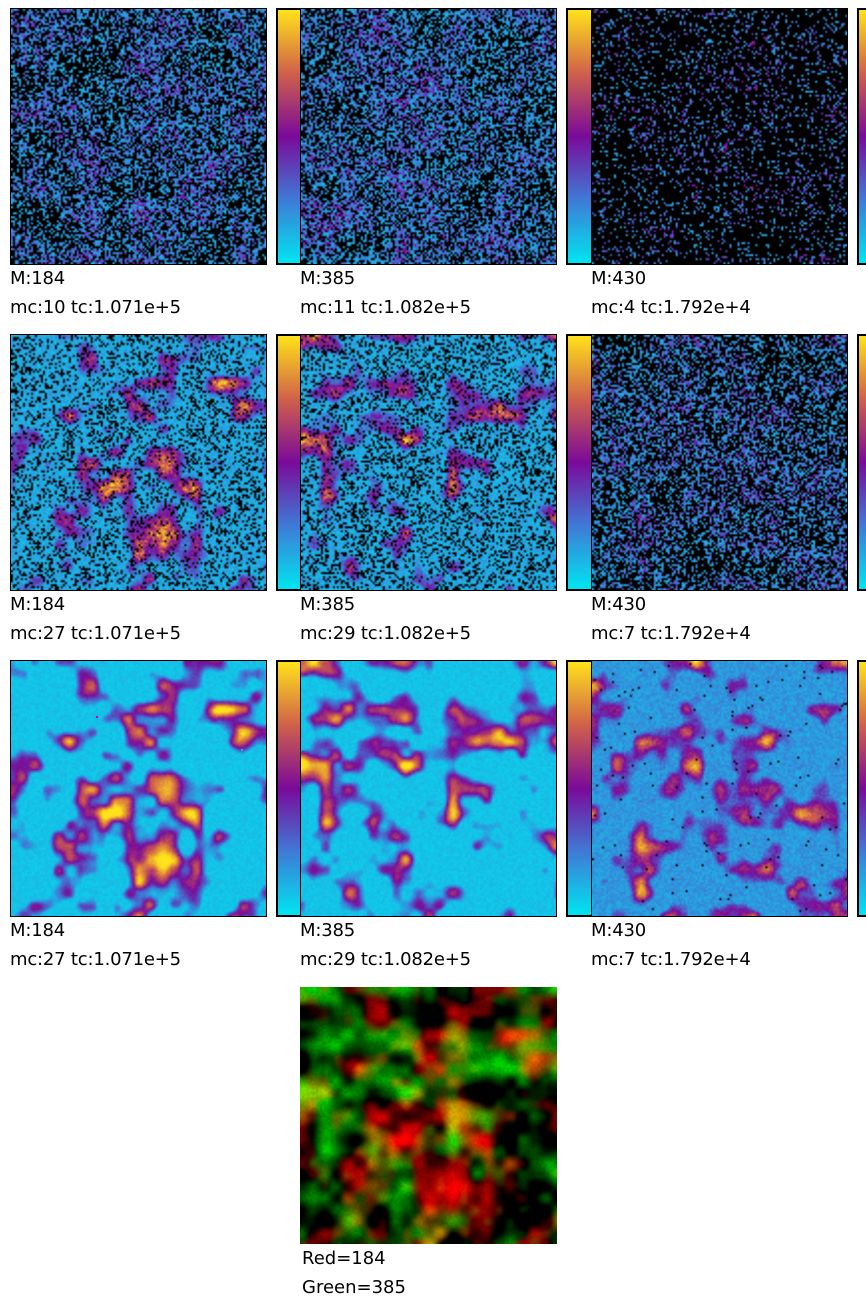 This screenshot has width=866, height=1311. What do you see at coordinates (344, 1258) in the screenshot?
I see `red-channel-label: Red=184` at bounding box center [344, 1258].